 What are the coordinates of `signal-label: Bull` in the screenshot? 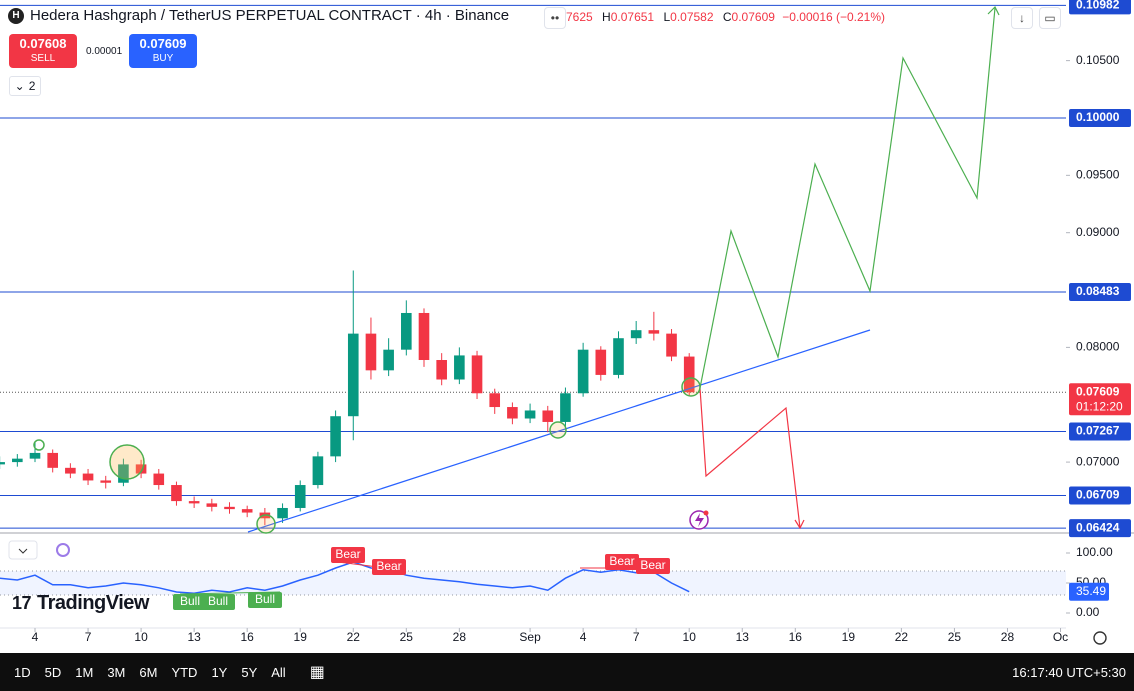 It's located at (218, 601).